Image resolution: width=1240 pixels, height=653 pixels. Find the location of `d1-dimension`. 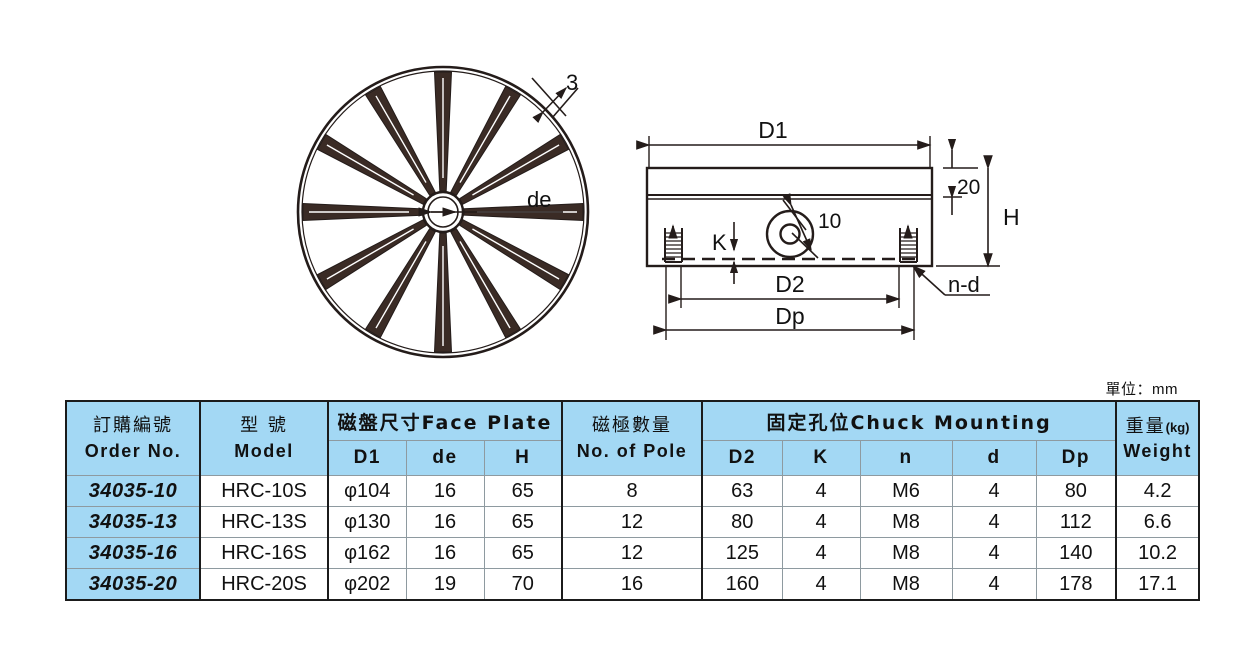

d1-dimension is located at coordinates (784, 152).